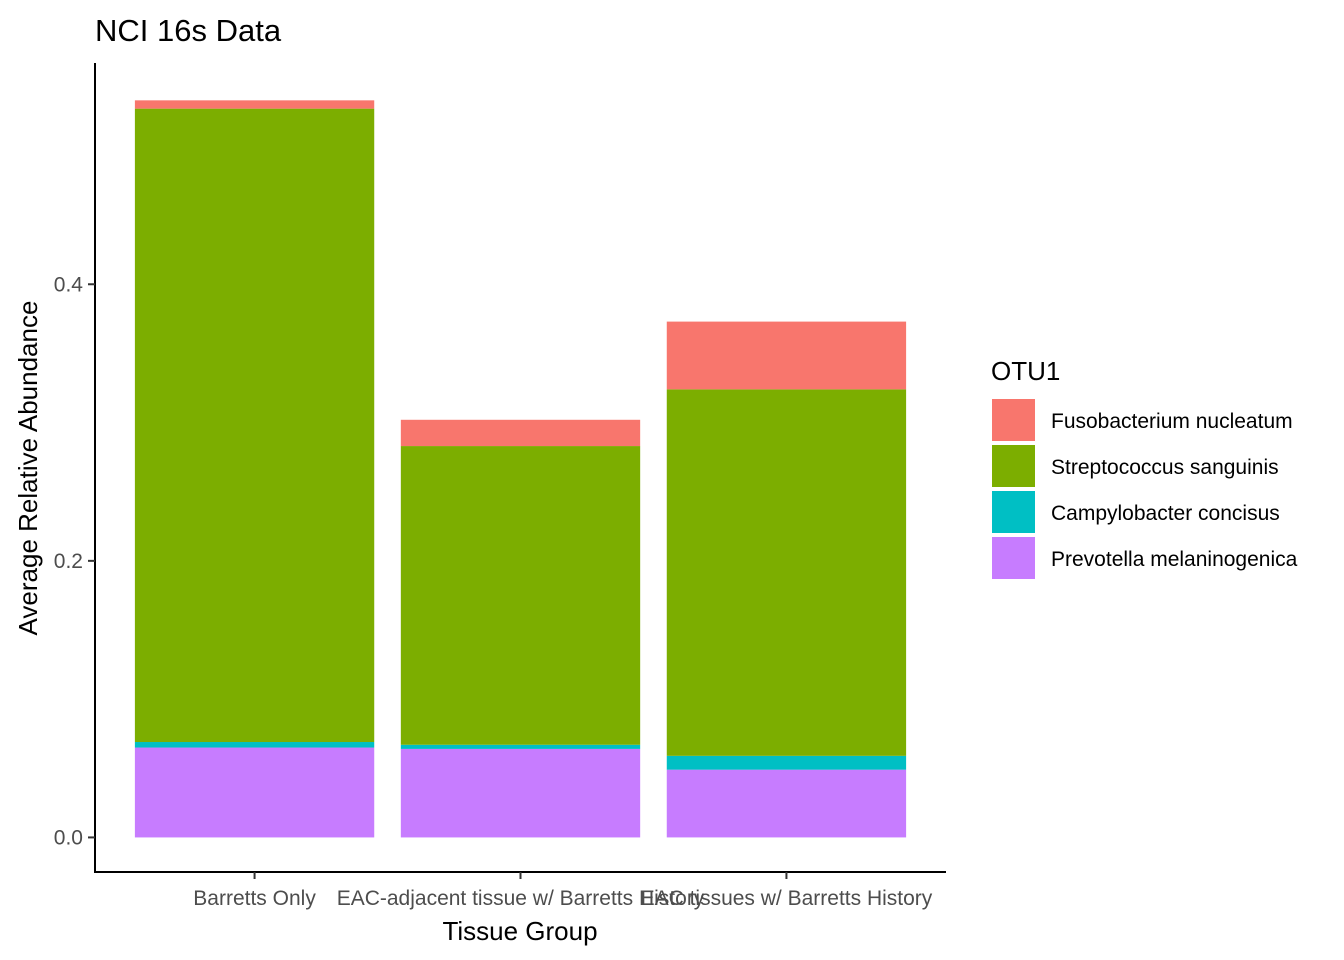  I want to click on legend-label-streptococcus-sanguinis: Streptococcus sanguinis, so click(1165, 467).